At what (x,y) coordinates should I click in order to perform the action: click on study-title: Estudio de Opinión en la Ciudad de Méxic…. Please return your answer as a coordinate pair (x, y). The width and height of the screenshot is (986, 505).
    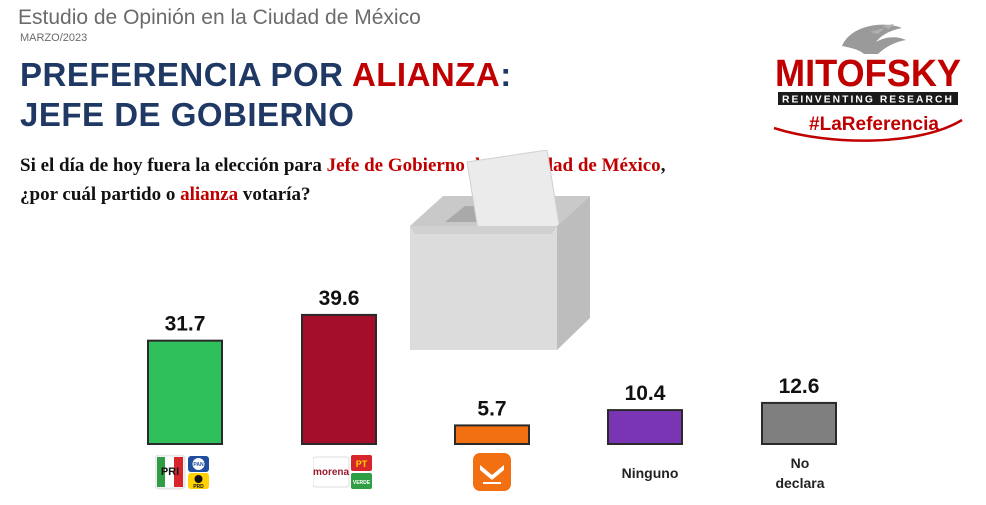
    Looking at the image, I should click on (219, 17).